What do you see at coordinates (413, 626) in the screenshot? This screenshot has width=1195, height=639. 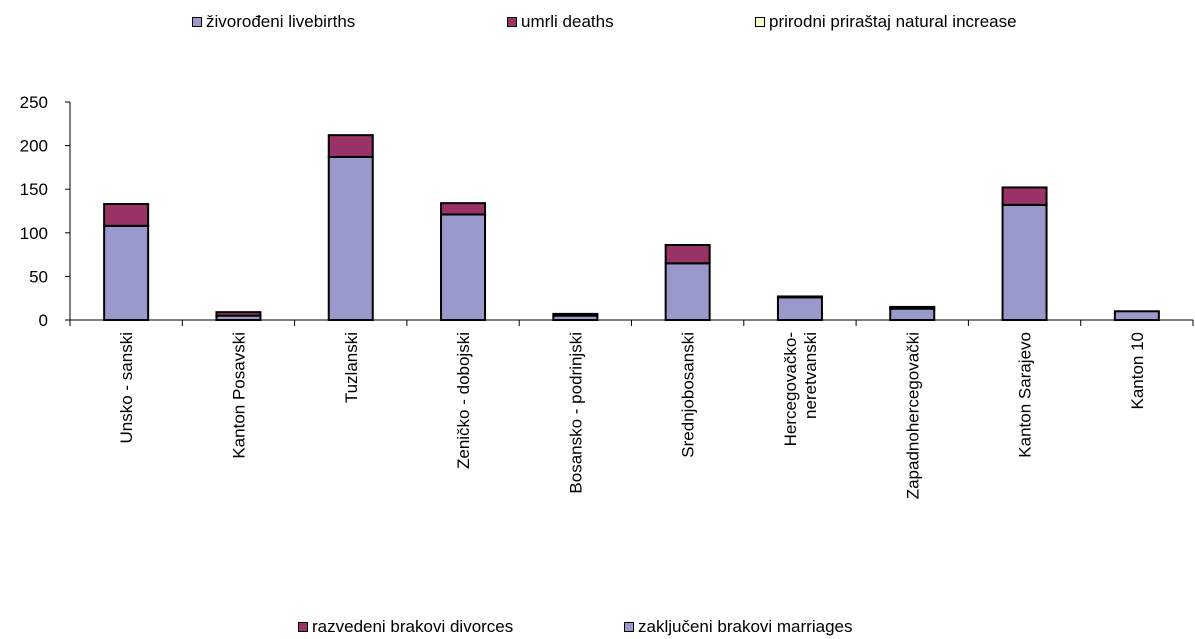 I see `legend-label-divorces: razvedeni brakovi divorces` at bounding box center [413, 626].